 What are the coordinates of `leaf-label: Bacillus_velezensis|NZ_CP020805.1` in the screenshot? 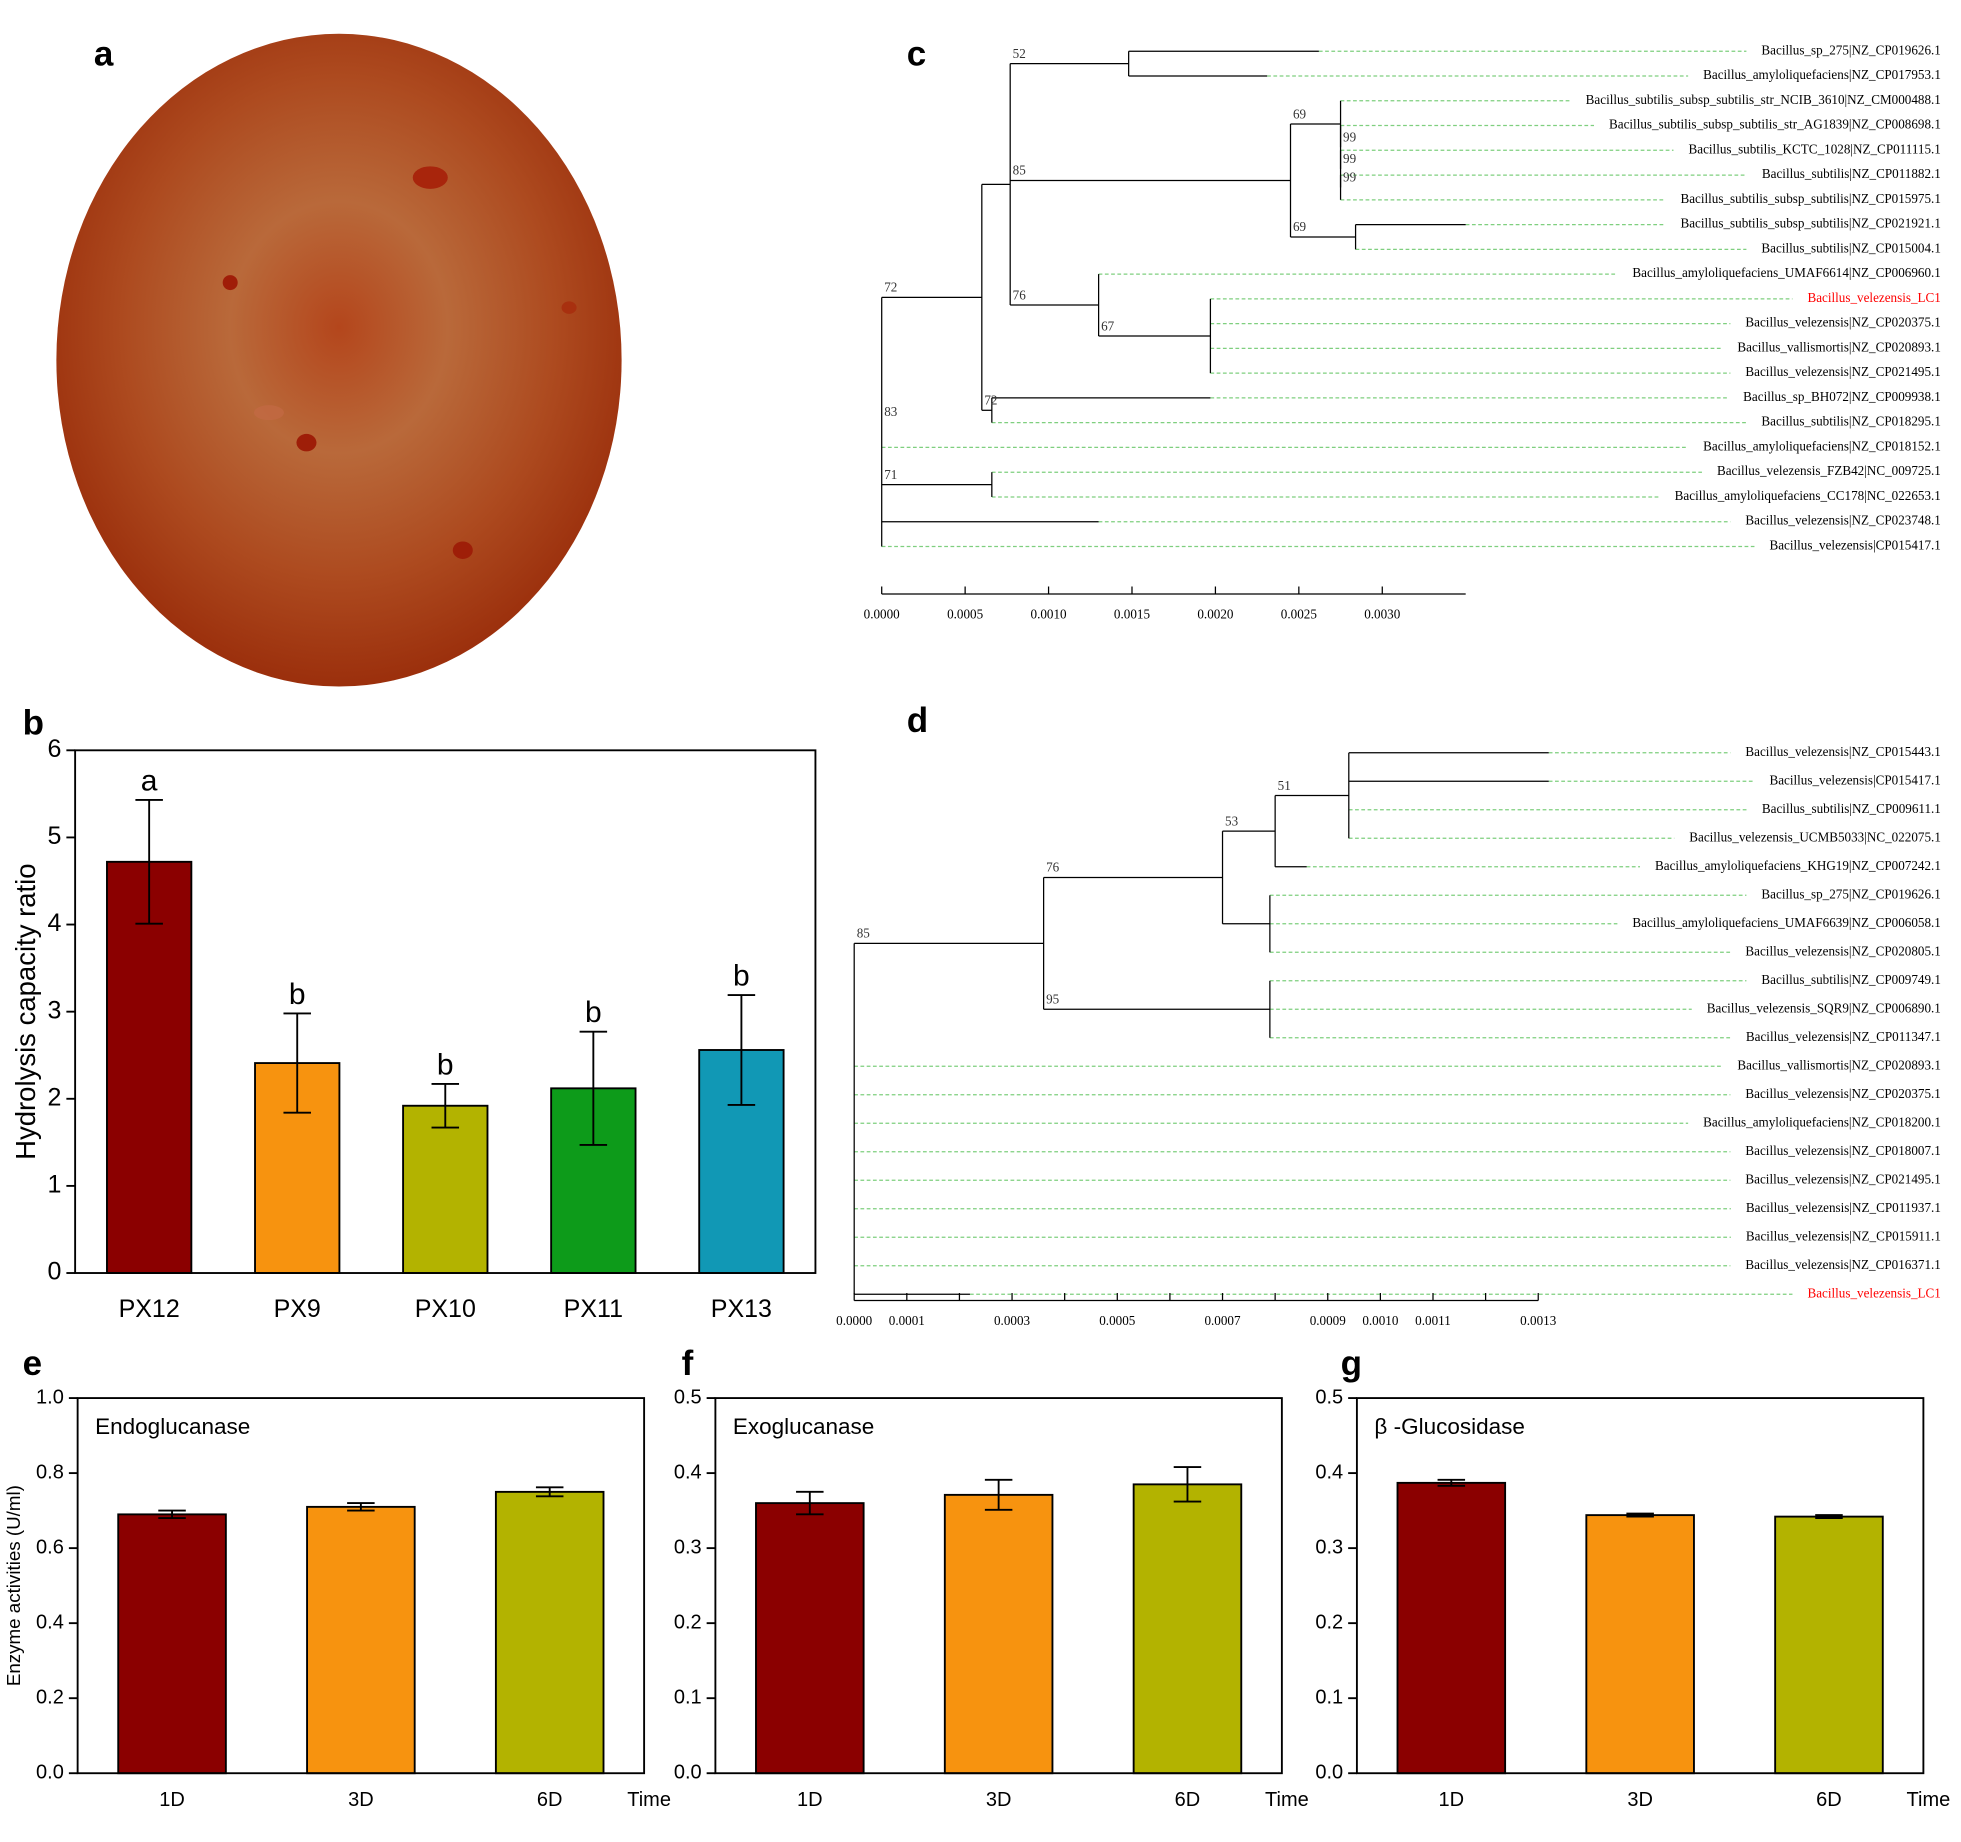 It's located at (1842, 950).